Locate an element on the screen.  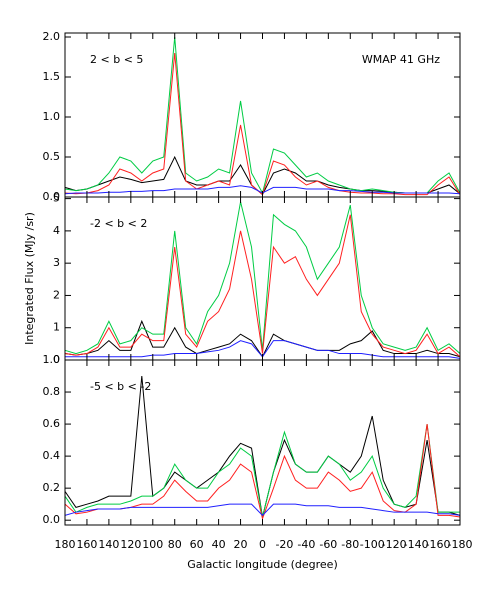
x-tick-label: 180 is located at coordinates (65, 544).